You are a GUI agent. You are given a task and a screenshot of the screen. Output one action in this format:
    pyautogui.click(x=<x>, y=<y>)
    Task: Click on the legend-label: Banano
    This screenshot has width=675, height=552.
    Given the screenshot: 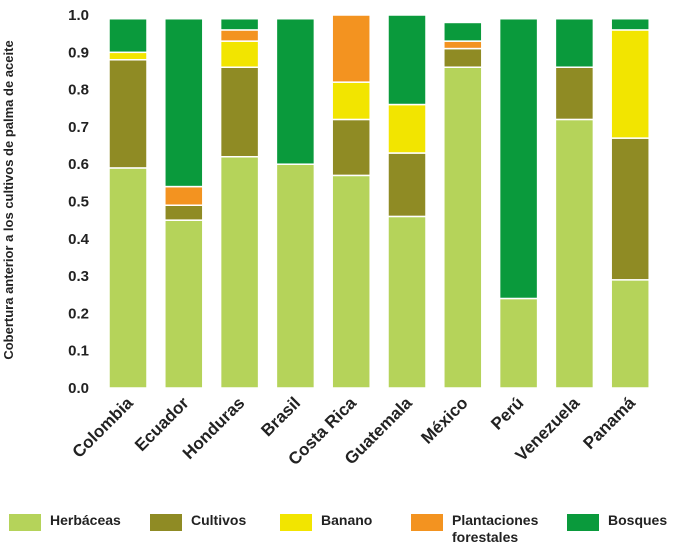 What is the action you would take?
    pyautogui.click(x=347, y=520)
    